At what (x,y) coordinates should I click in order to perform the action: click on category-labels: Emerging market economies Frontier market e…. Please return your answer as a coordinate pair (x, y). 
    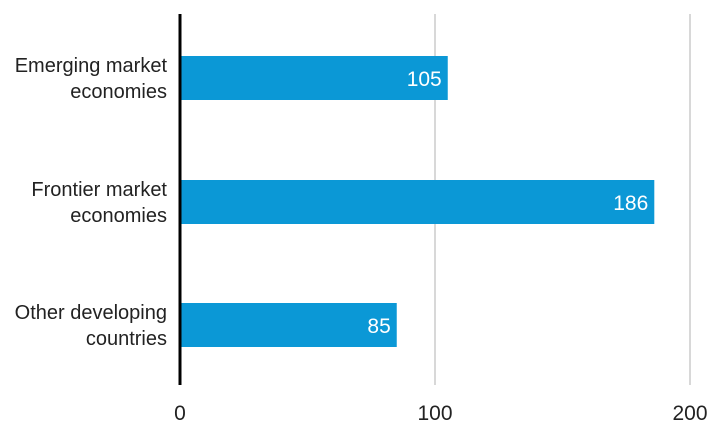
    Looking at the image, I should click on (91, 202).